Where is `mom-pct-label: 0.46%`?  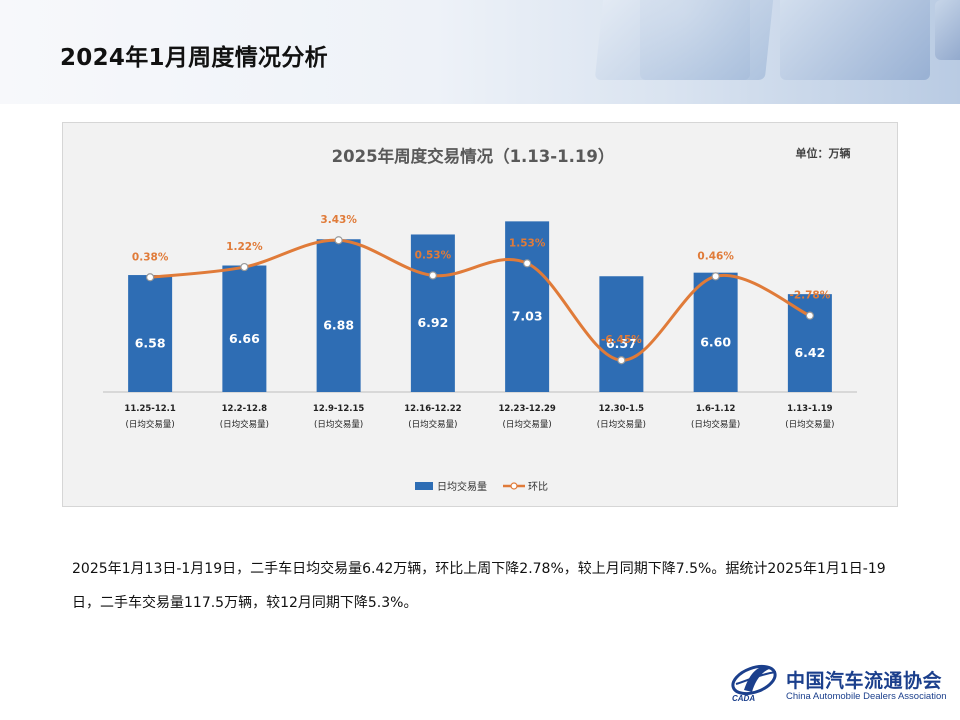
mom-pct-label: 0.46% is located at coordinates (715, 256).